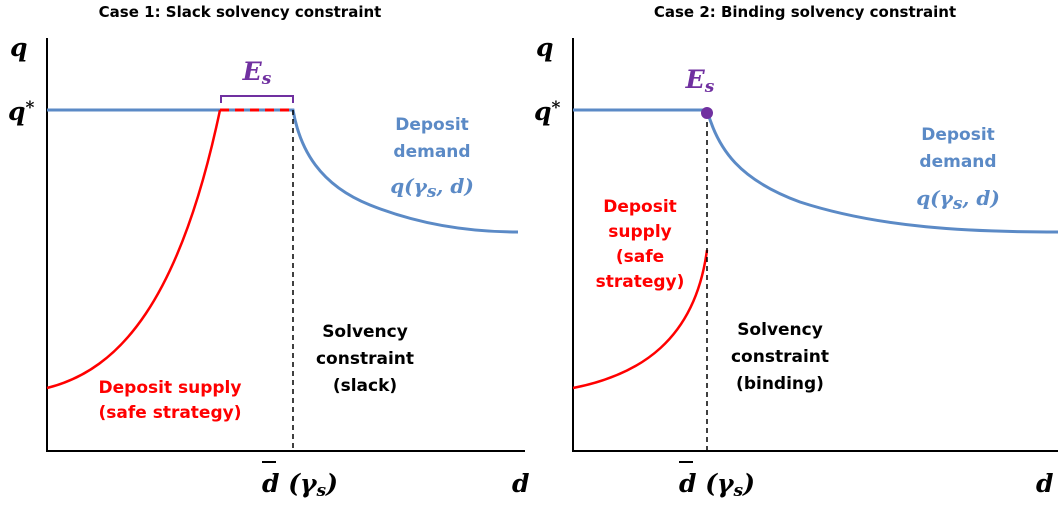 This screenshot has height=507, width=1060. Describe the element at coordinates (365, 386) in the screenshot. I see `constraint-label: (slack)` at that location.